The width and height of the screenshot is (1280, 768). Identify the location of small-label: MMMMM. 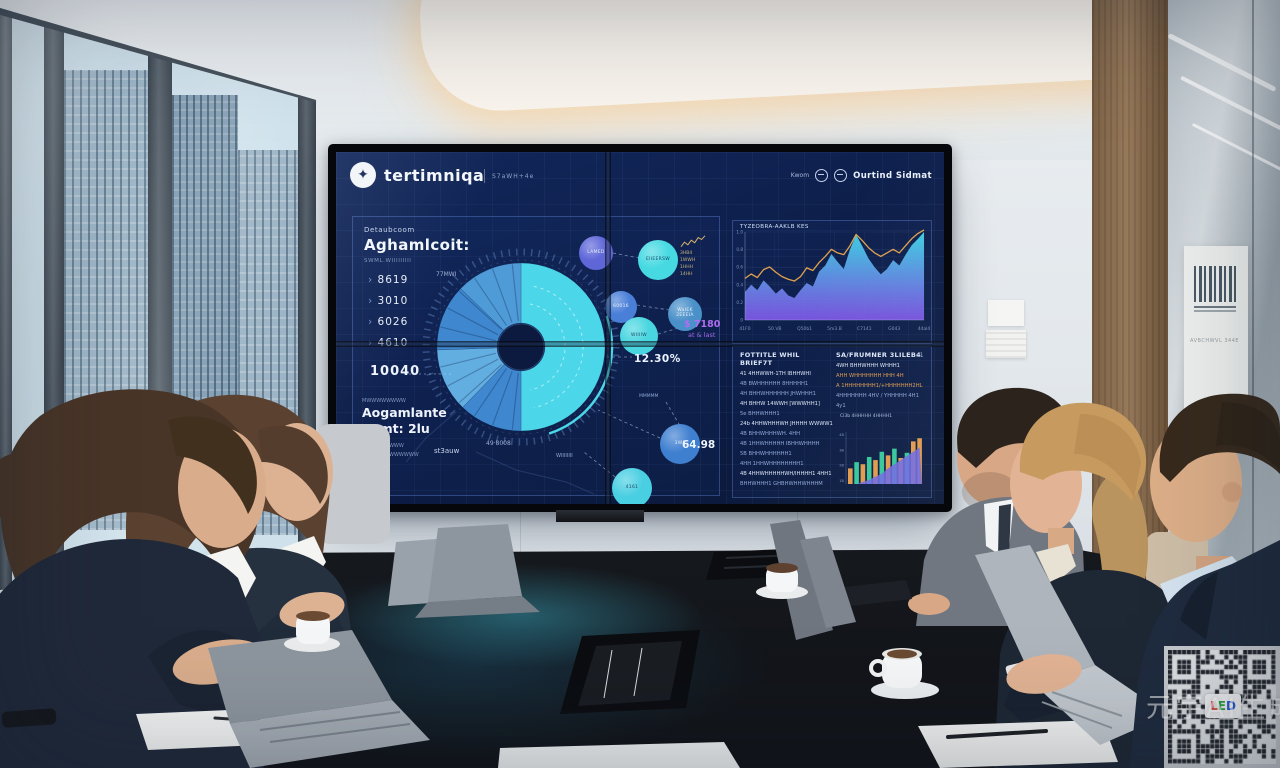
(648, 396).